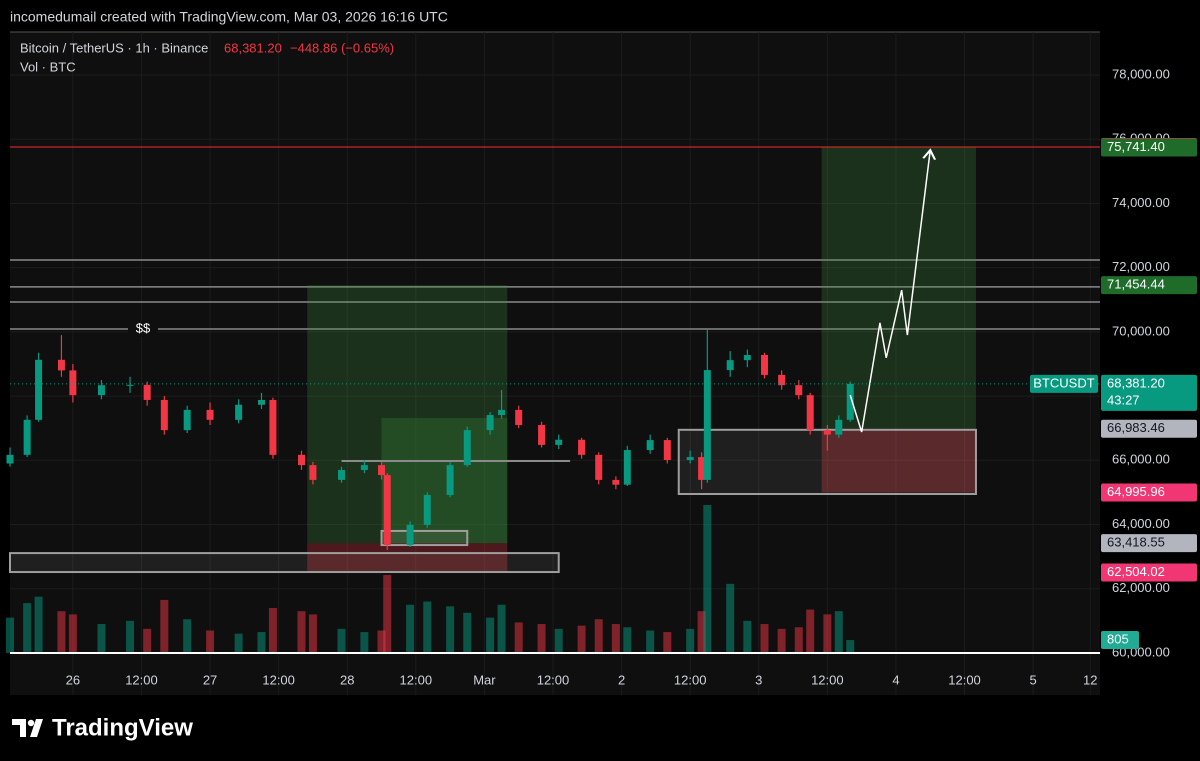 The height and width of the screenshot is (761, 1200). I want to click on volume-title: Vol · BTC, so click(48, 66).